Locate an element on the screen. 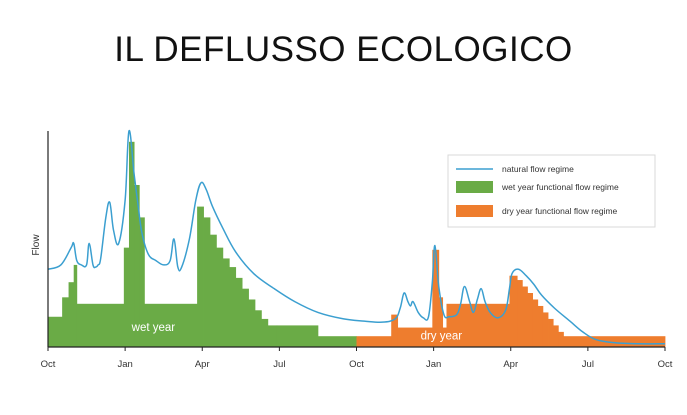 The height and width of the screenshot is (415, 687). legend-label-dry: dry year functional flow regime is located at coordinates (560, 211).